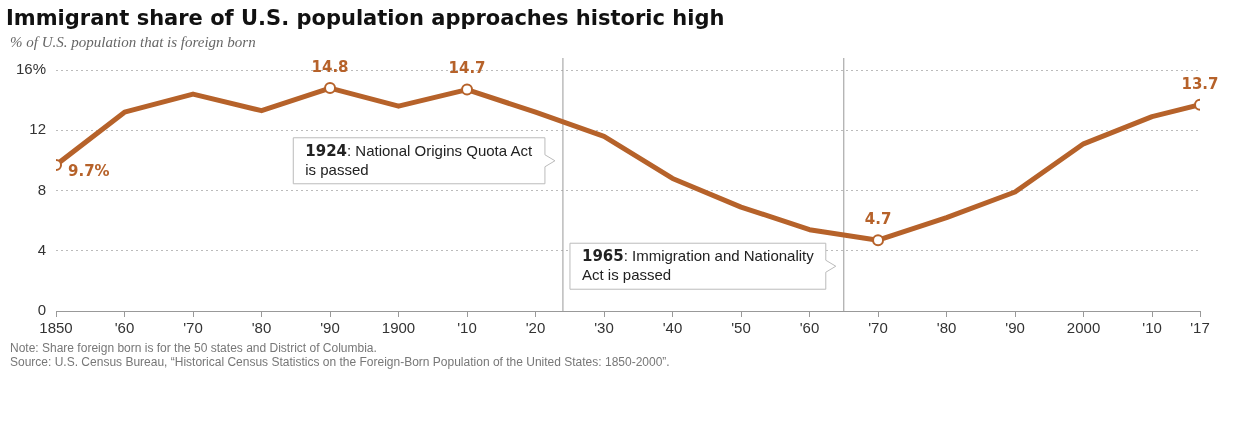 This screenshot has height=430, width=1240. Describe the element at coordinates (42, 249) in the screenshot. I see `y-tick-label: 4` at that location.